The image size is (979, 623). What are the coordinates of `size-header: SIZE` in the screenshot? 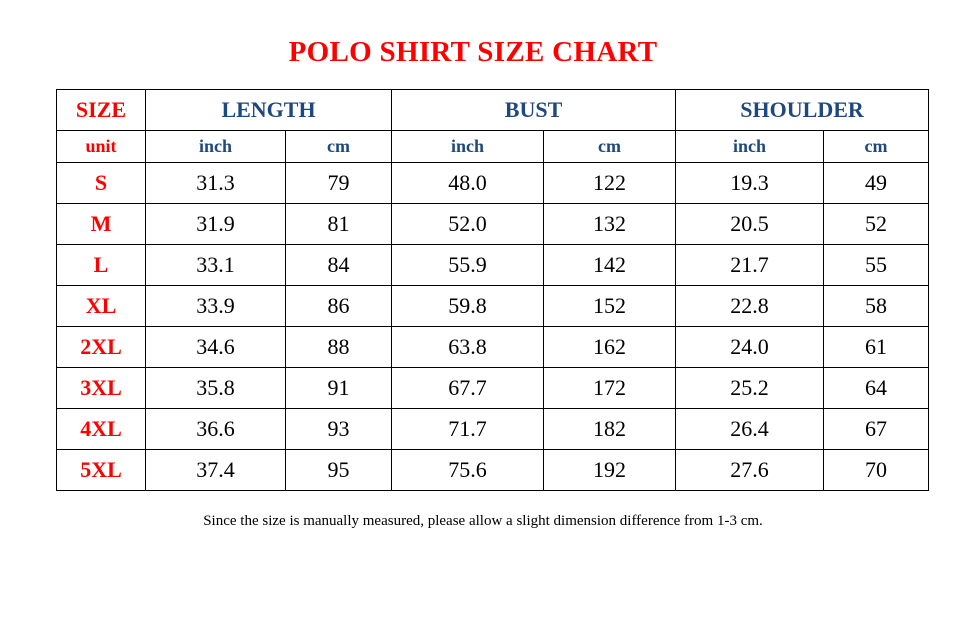 It's located at (101, 110).